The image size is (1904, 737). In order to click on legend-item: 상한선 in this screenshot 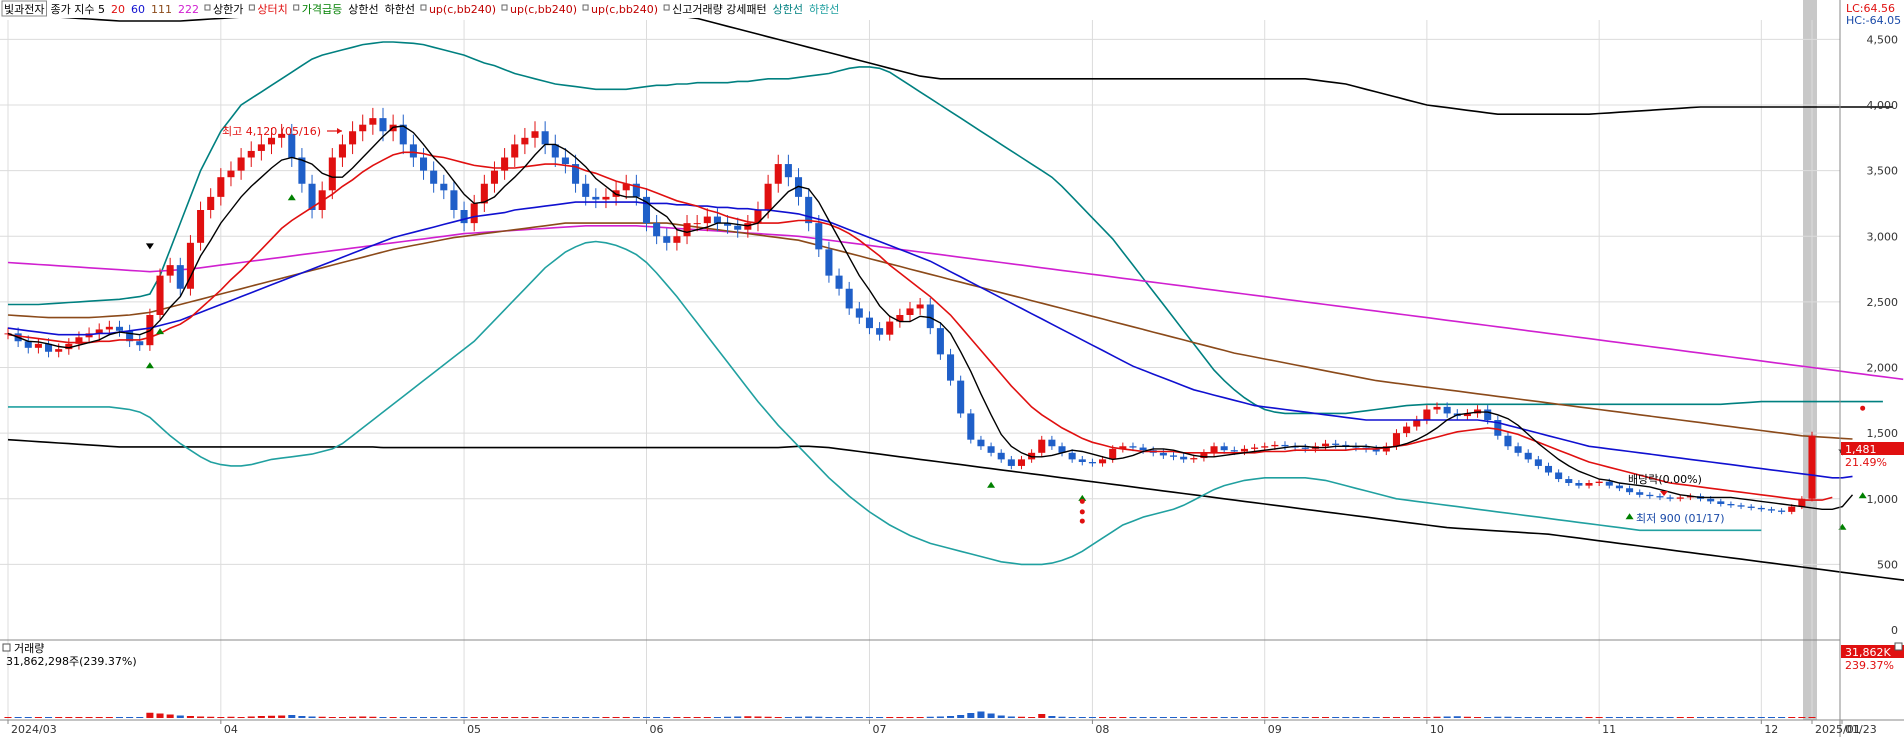, I will do `click(363, 9)`.